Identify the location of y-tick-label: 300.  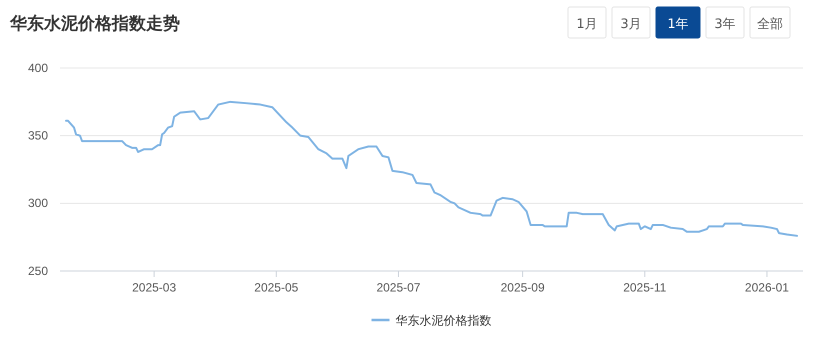
(38, 203).